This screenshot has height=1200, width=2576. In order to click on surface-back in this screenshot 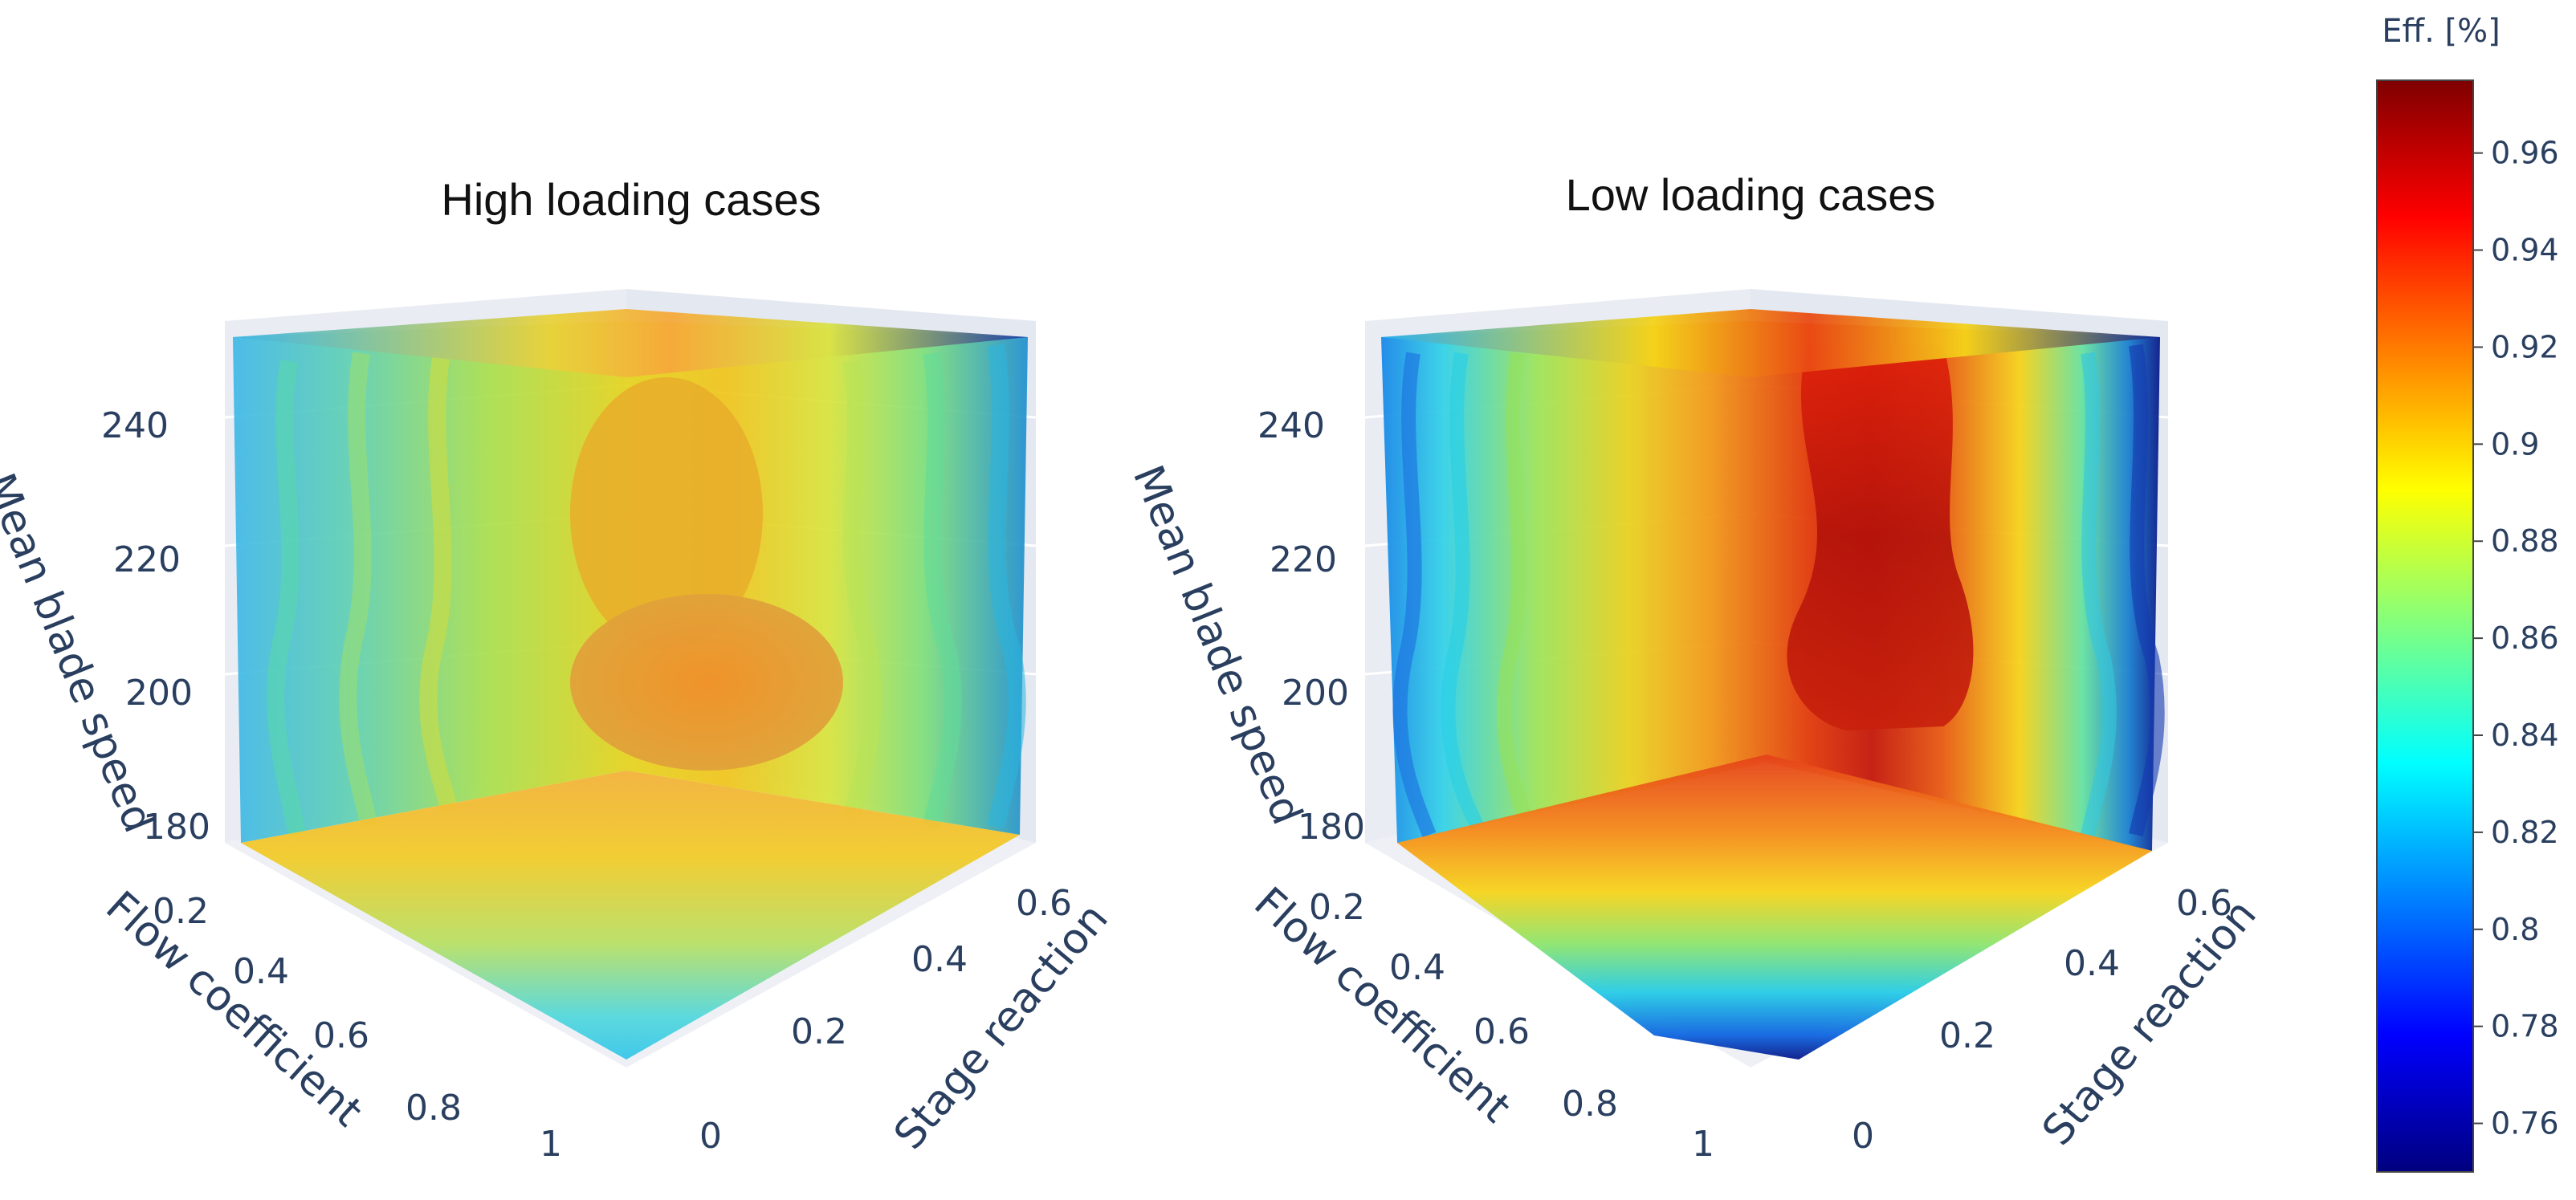, I will do `click(1770, 586)`.